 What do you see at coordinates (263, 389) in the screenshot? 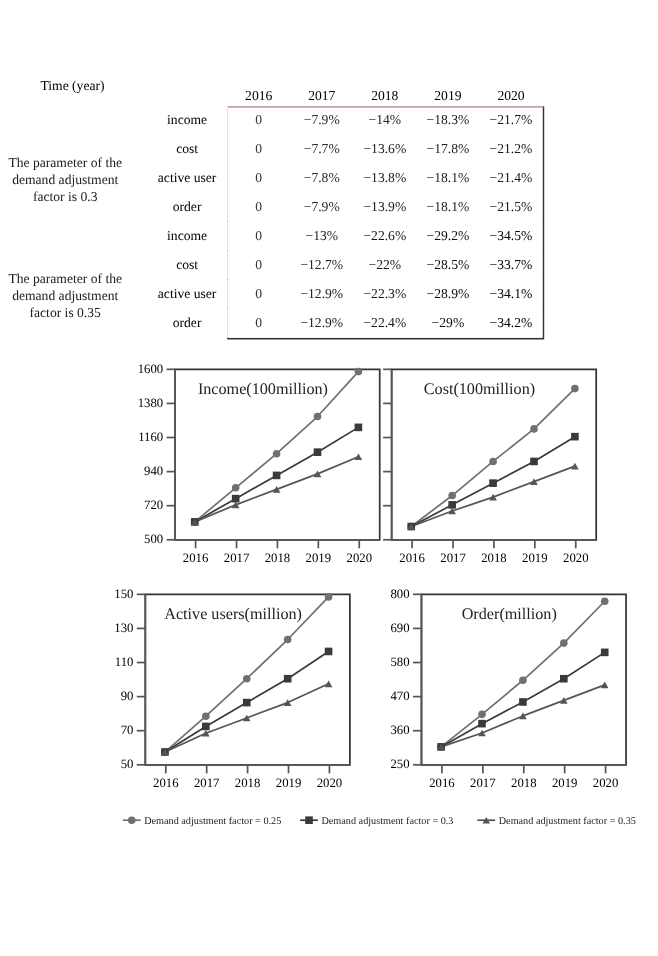
I see `text: Income(100million)` at bounding box center [263, 389].